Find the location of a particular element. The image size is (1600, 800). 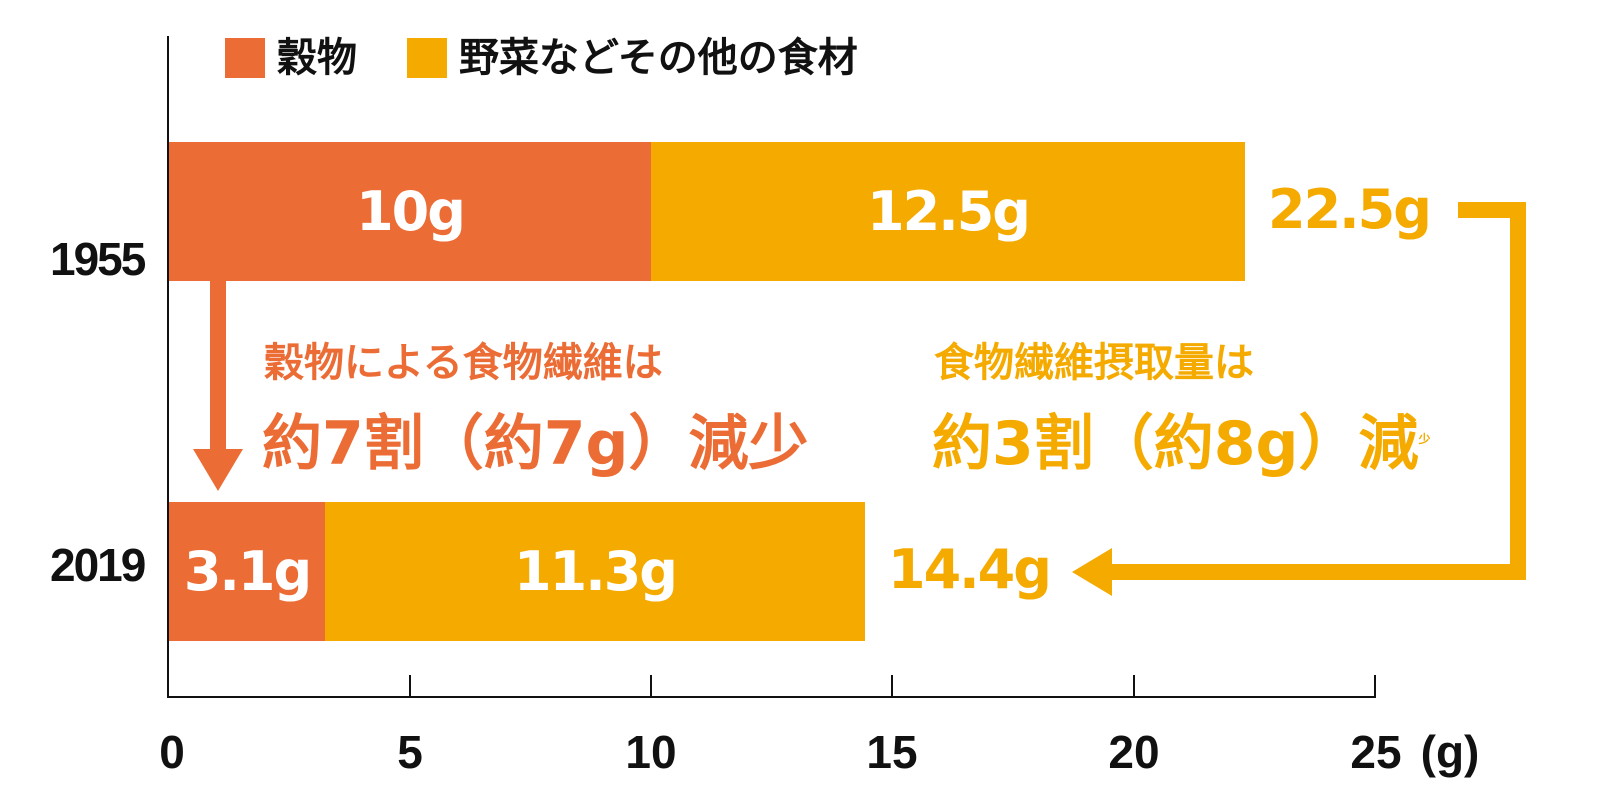

bar-1955-other: 12.5g is located at coordinates (948, 211).